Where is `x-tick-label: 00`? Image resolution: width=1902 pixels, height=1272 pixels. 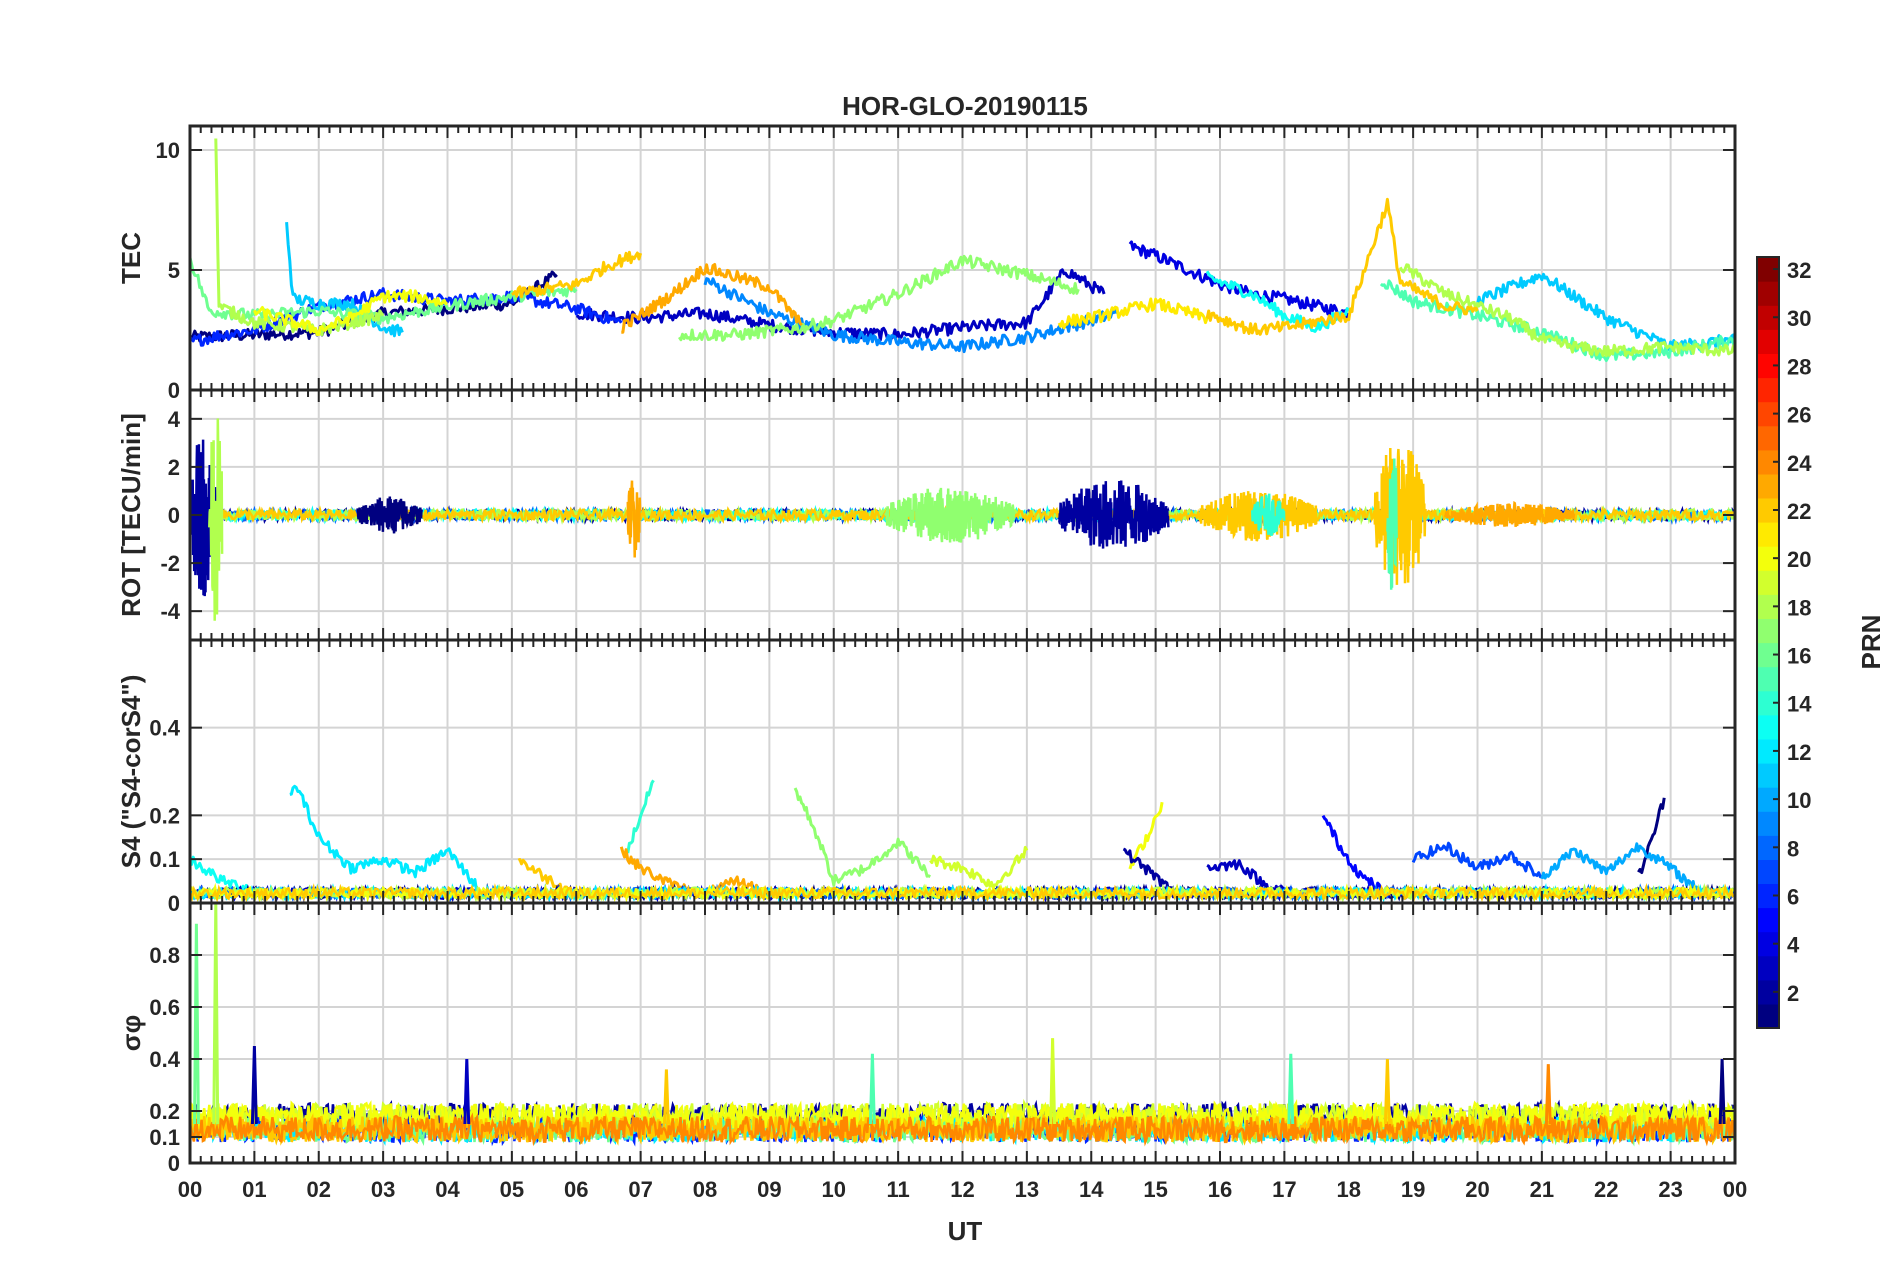
x-tick-label: 00 is located at coordinates (1735, 1189).